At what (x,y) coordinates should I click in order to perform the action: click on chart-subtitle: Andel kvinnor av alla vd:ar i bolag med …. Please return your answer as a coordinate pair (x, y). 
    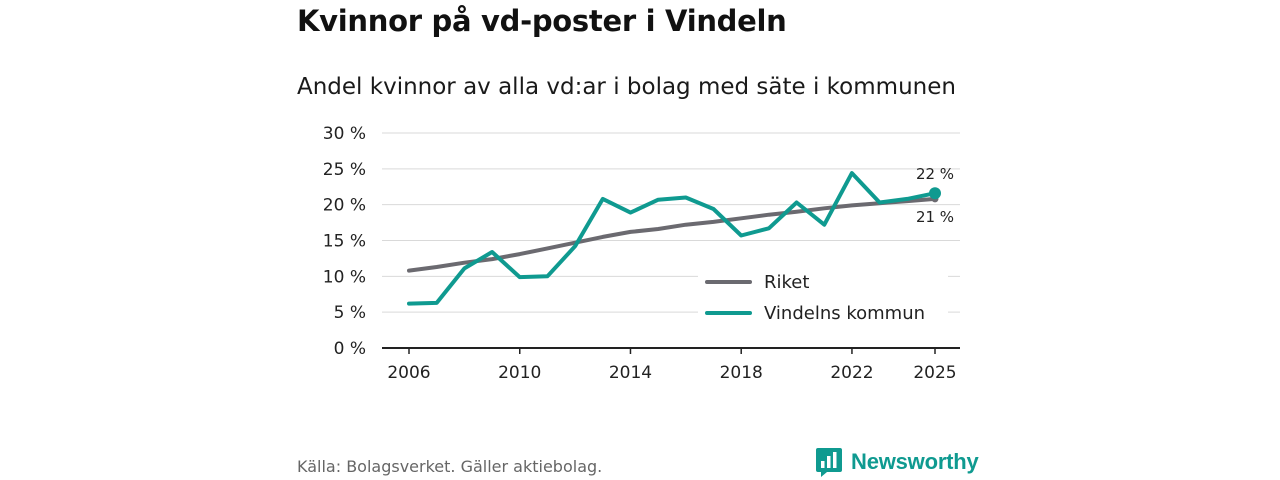
    Looking at the image, I should click on (626, 87).